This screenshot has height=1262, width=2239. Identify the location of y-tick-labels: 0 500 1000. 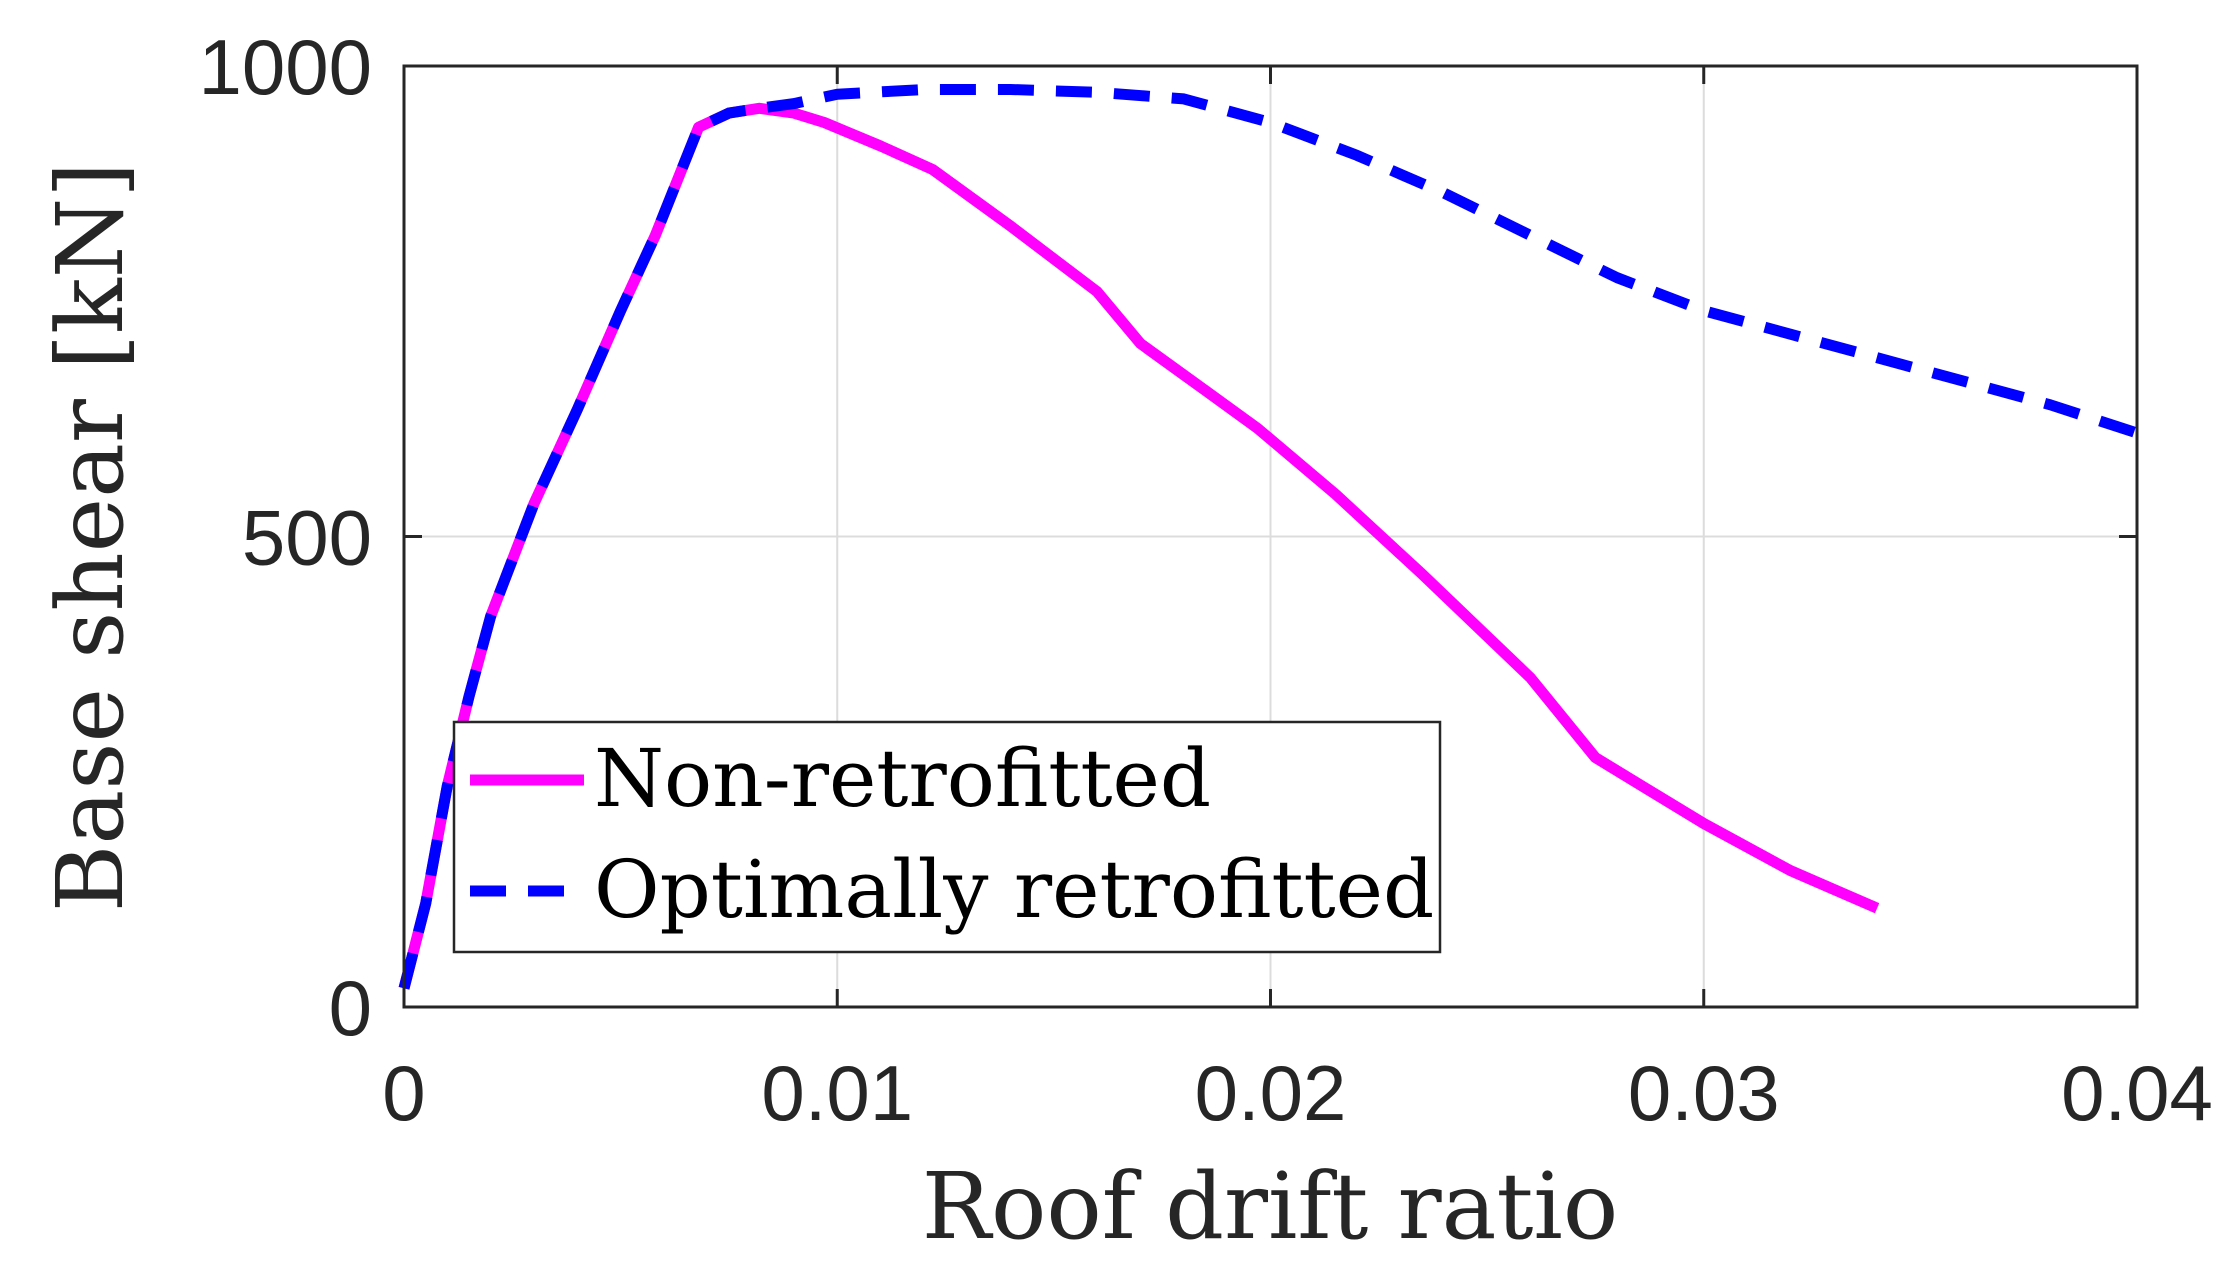
(285, 537).